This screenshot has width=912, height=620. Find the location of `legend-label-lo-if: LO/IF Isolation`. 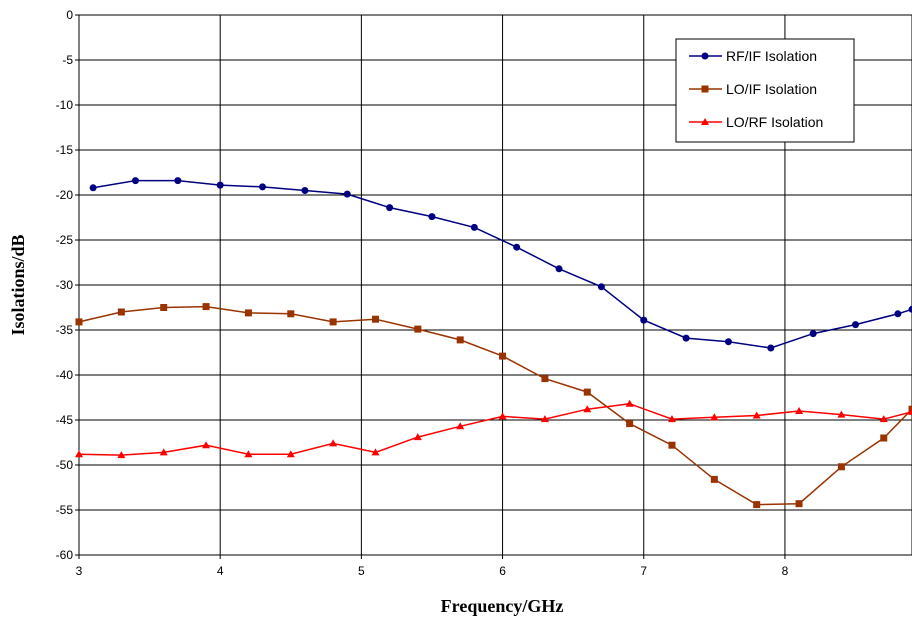

legend-label-lo-if: LO/IF Isolation is located at coordinates (771, 89).